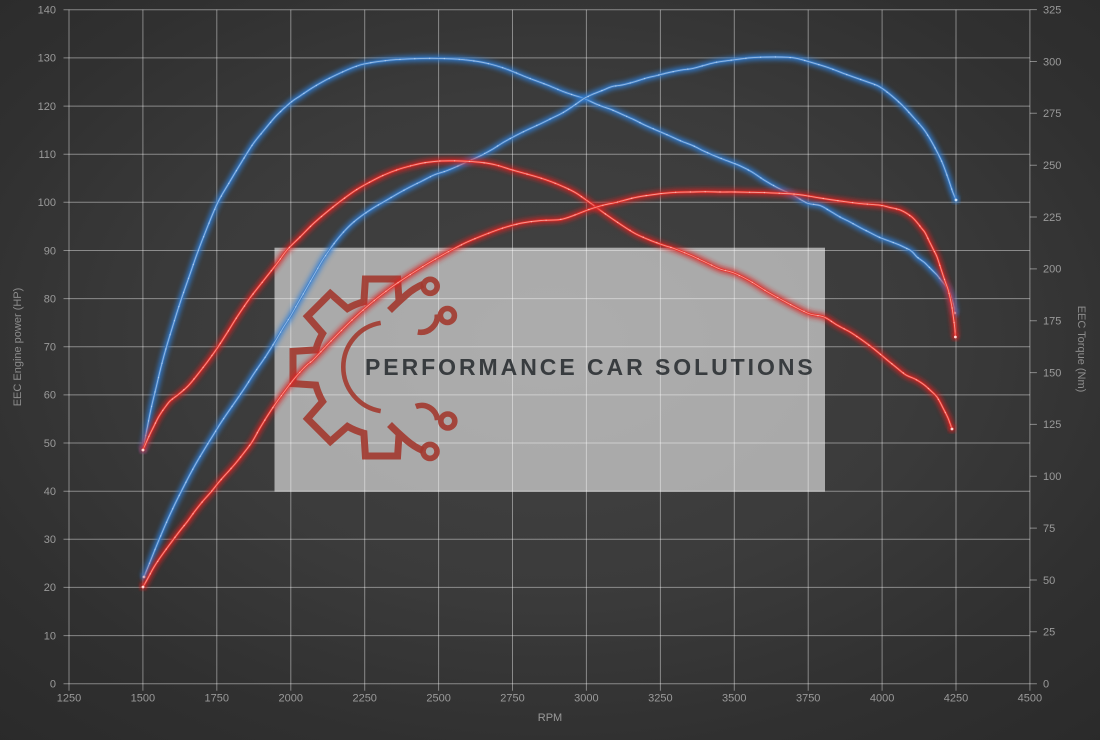  I want to click on svg-text: 2750, so click(512, 699).